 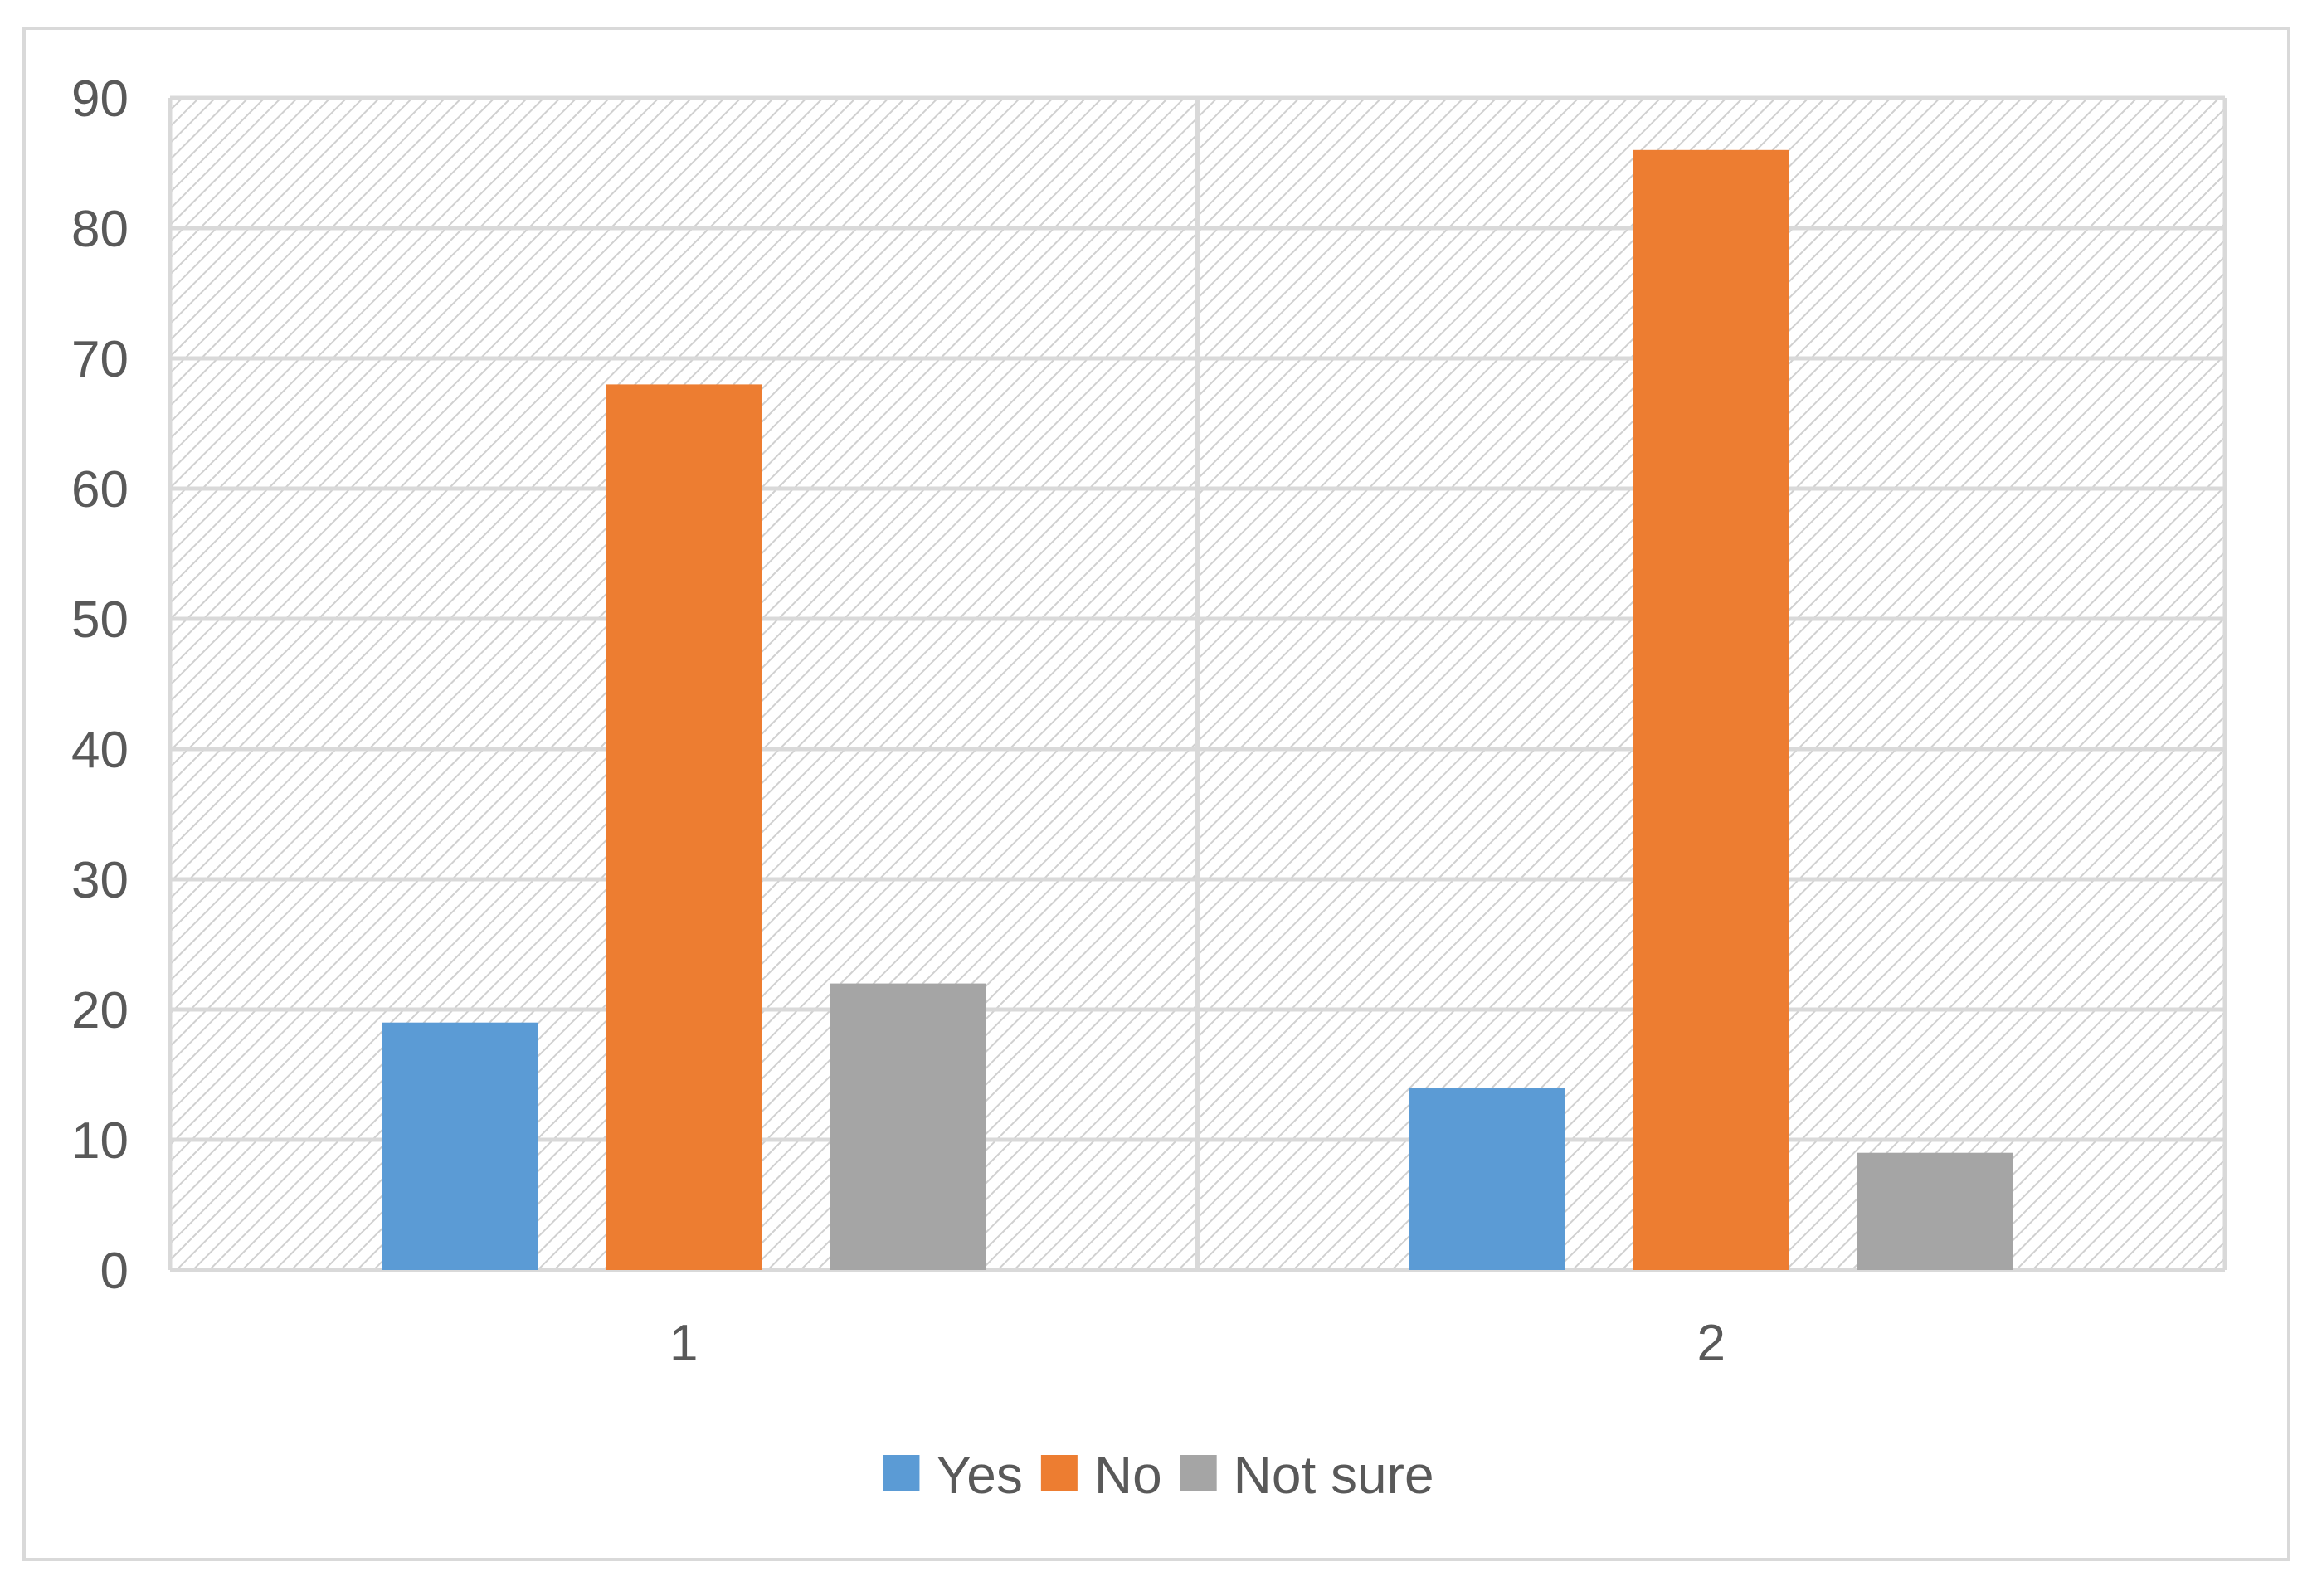 What do you see at coordinates (684, 1343) in the screenshot?
I see `x-category-label: 1` at bounding box center [684, 1343].